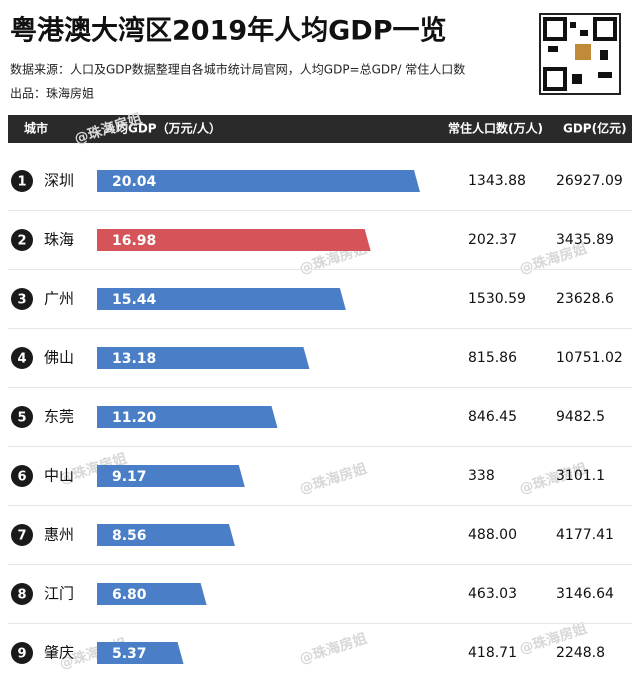  What do you see at coordinates (134, 182) in the screenshot?
I see `value-label: 20.04` at bounding box center [134, 182].